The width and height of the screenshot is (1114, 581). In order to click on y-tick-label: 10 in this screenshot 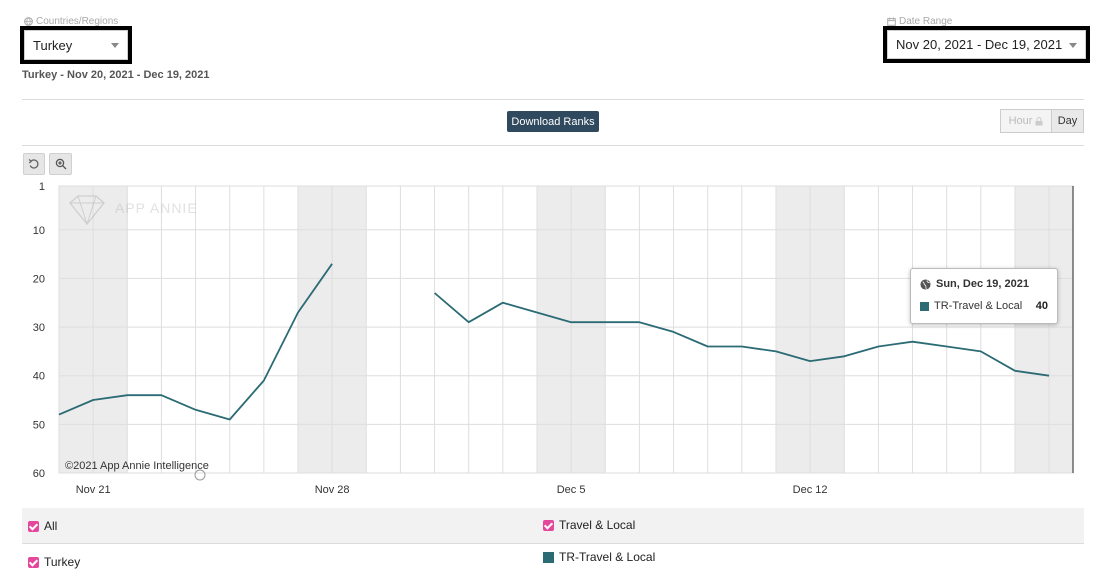, I will do `click(39, 231)`.